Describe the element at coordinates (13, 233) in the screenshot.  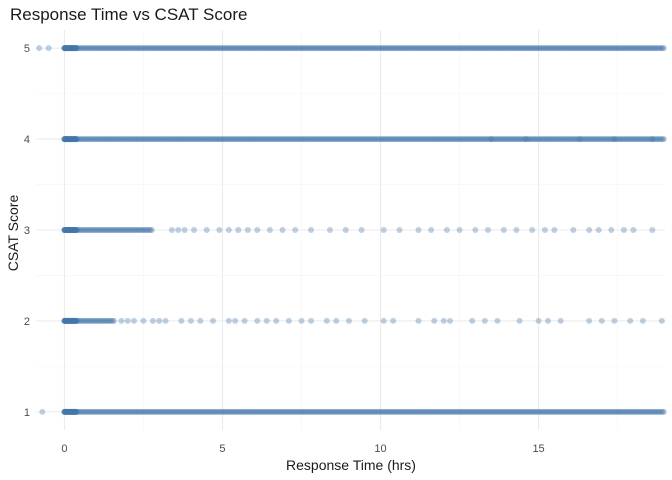
I see `y-axis-title: CSAT Score` at that location.